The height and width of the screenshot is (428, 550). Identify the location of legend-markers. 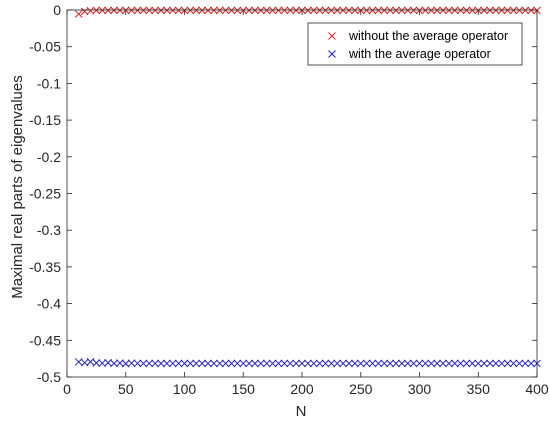
(332, 45).